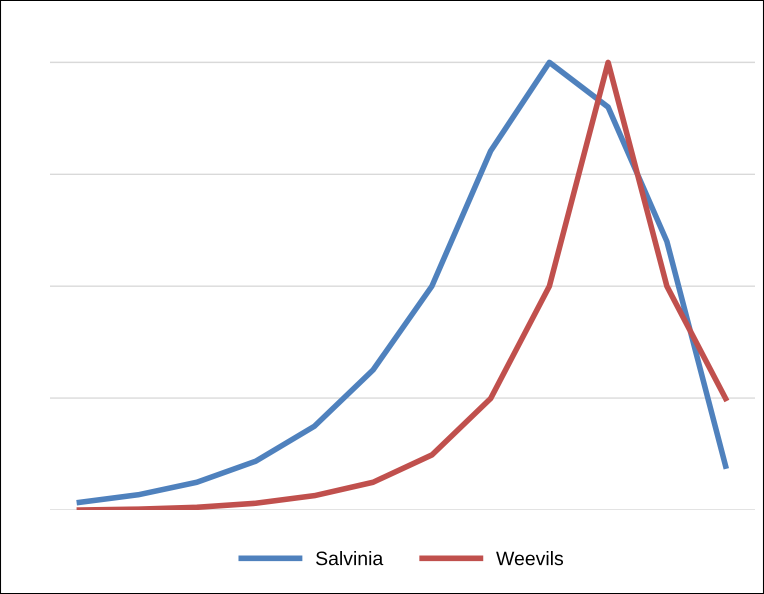 The height and width of the screenshot is (594, 764). What do you see at coordinates (350, 558) in the screenshot?
I see `legend-label: Salvinia` at bounding box center [350, 558].